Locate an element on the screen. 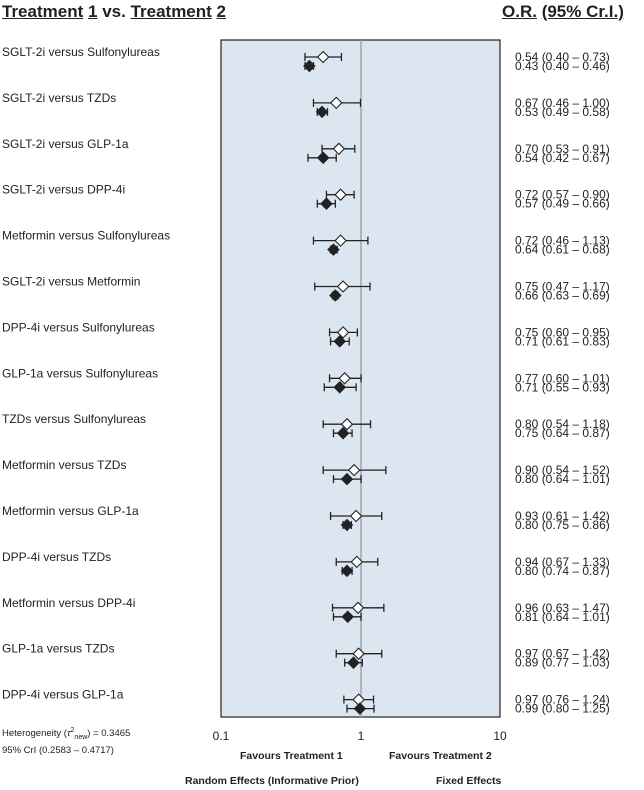 This screenshot has height=790, width=644. header-vs: vs. is located at coordinates (114, 11).